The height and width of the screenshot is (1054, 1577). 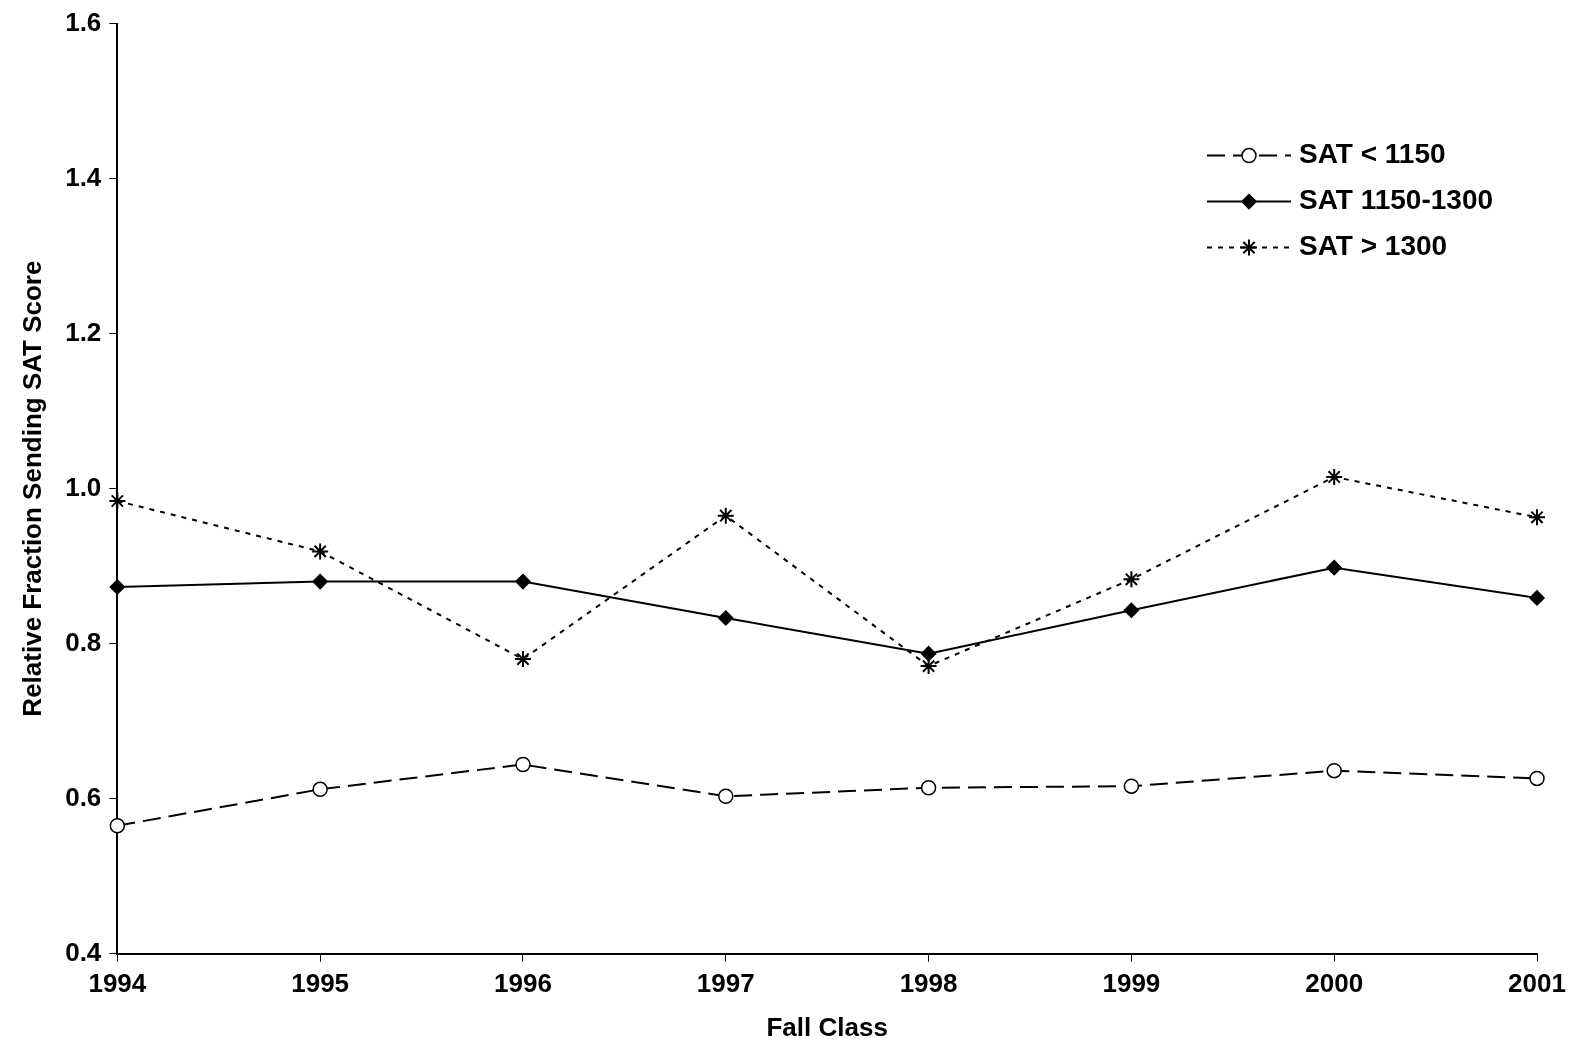 I want to click on y-tick-label: 1.2, so click(x=83, y=331).